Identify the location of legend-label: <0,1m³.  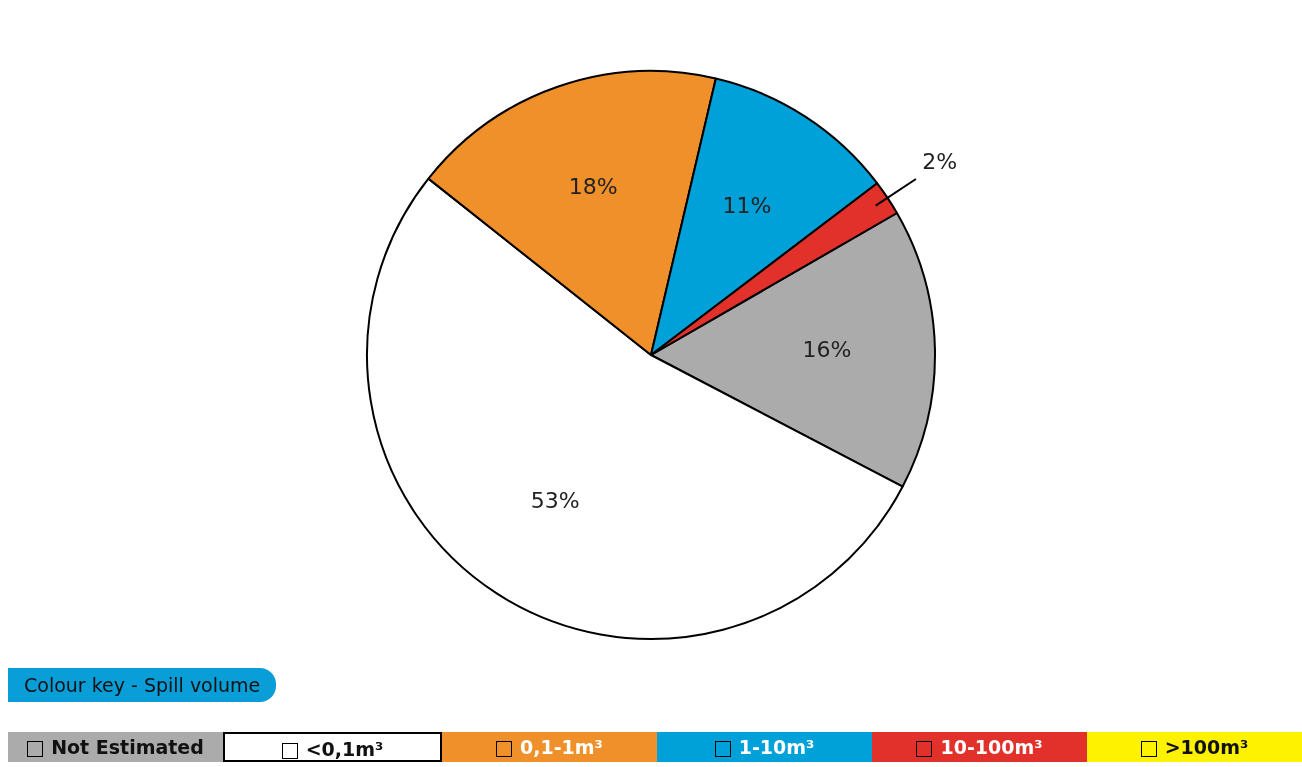
(344, 749).